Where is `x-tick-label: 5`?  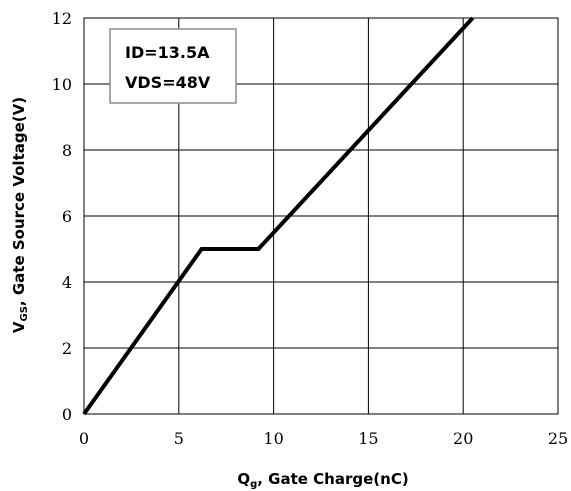
x-tick-label: 5 is located at coordinates (179, 438).